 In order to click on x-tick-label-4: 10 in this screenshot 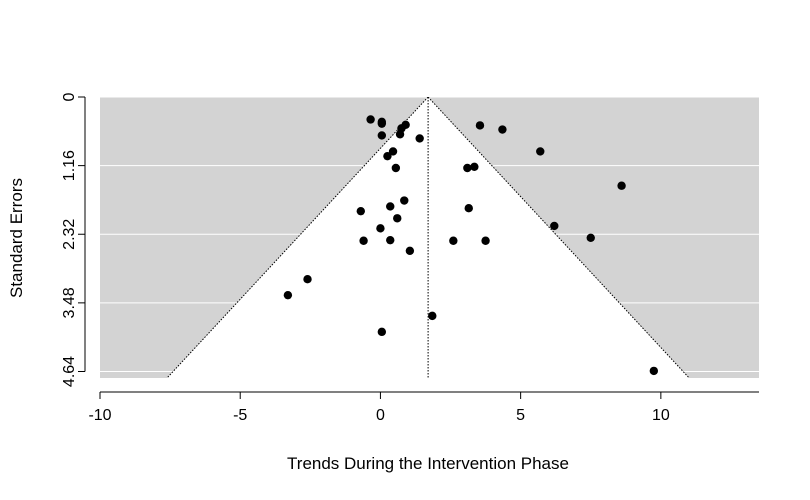, I will do `click(661, 415)`.